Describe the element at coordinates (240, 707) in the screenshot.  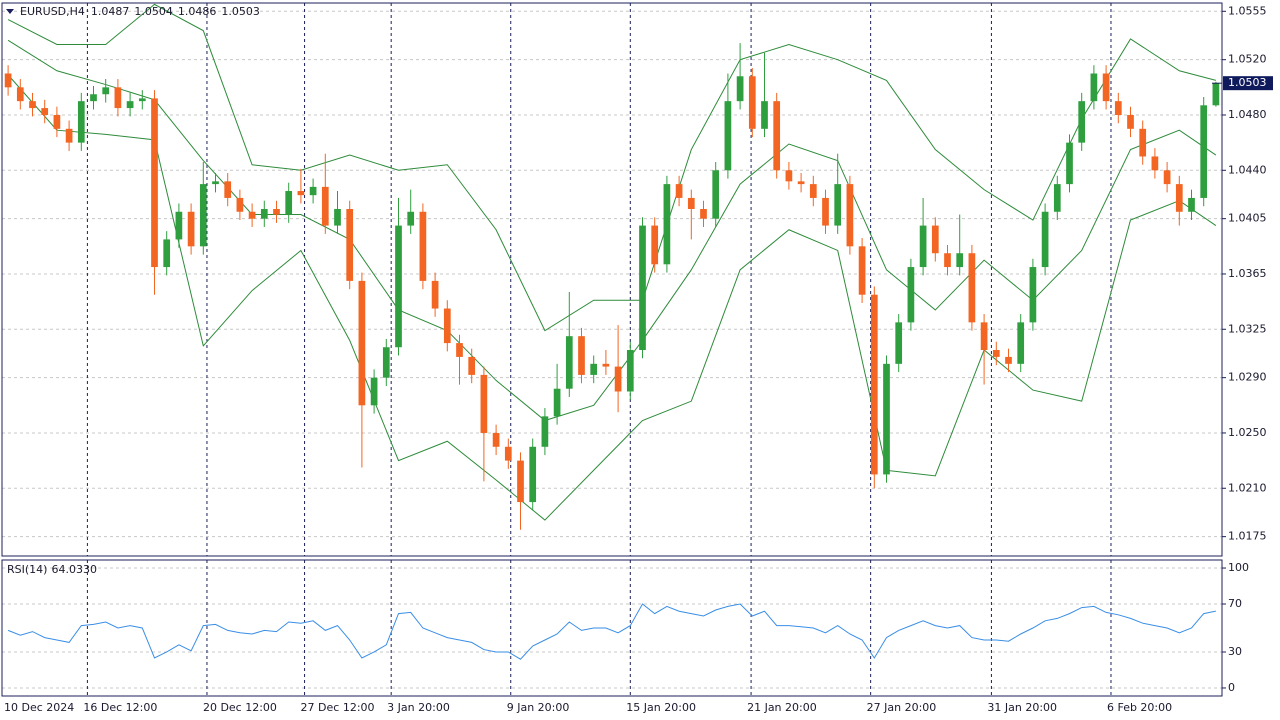
I see `x-tick-label: 20 Dec 12:00` at that location.